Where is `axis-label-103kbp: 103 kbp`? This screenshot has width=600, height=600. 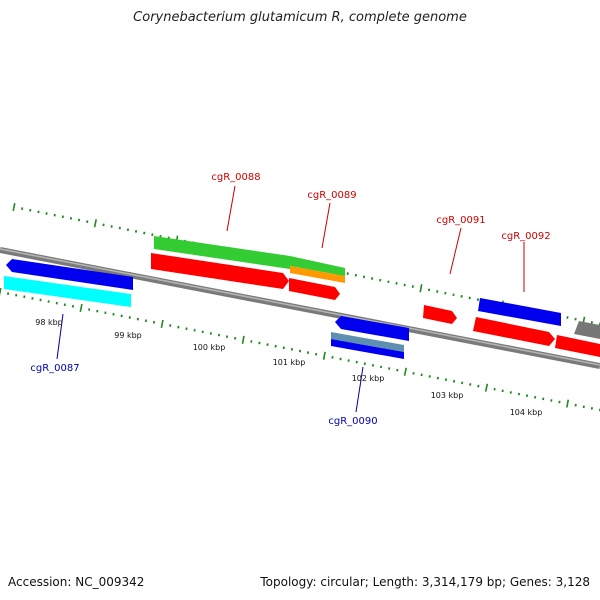 axis-label-103kbp: 103 kbp is located at coordinates (447, 395).